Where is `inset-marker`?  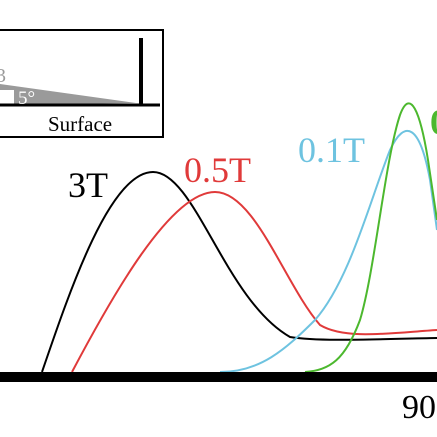 inset-marker is located at coordinates (7, 97).